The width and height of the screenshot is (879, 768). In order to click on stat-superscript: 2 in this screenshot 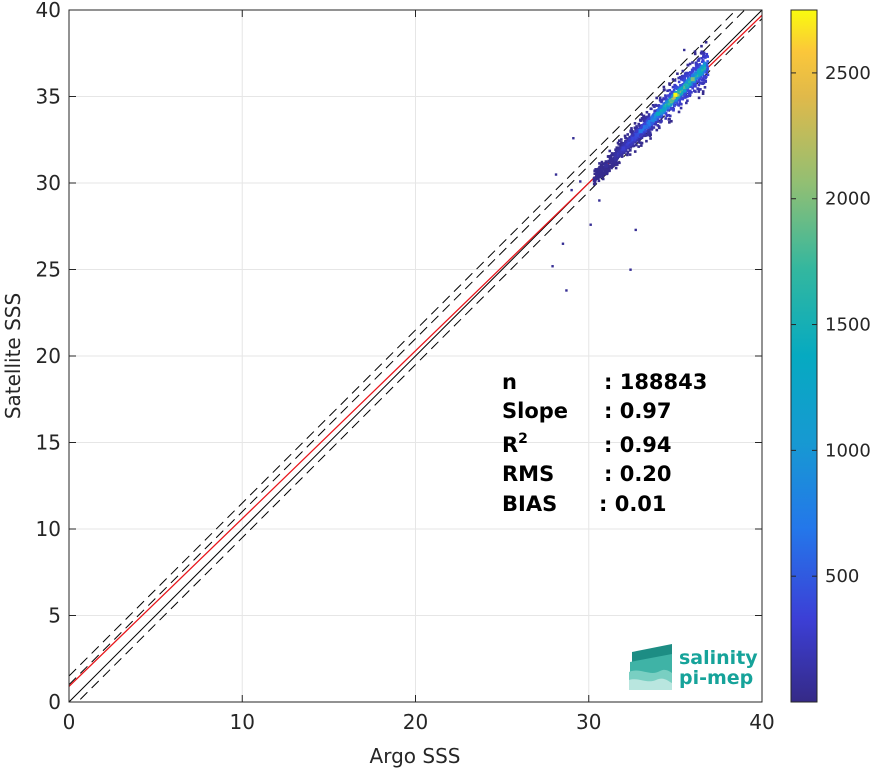, I will do `click(523, 439)`.